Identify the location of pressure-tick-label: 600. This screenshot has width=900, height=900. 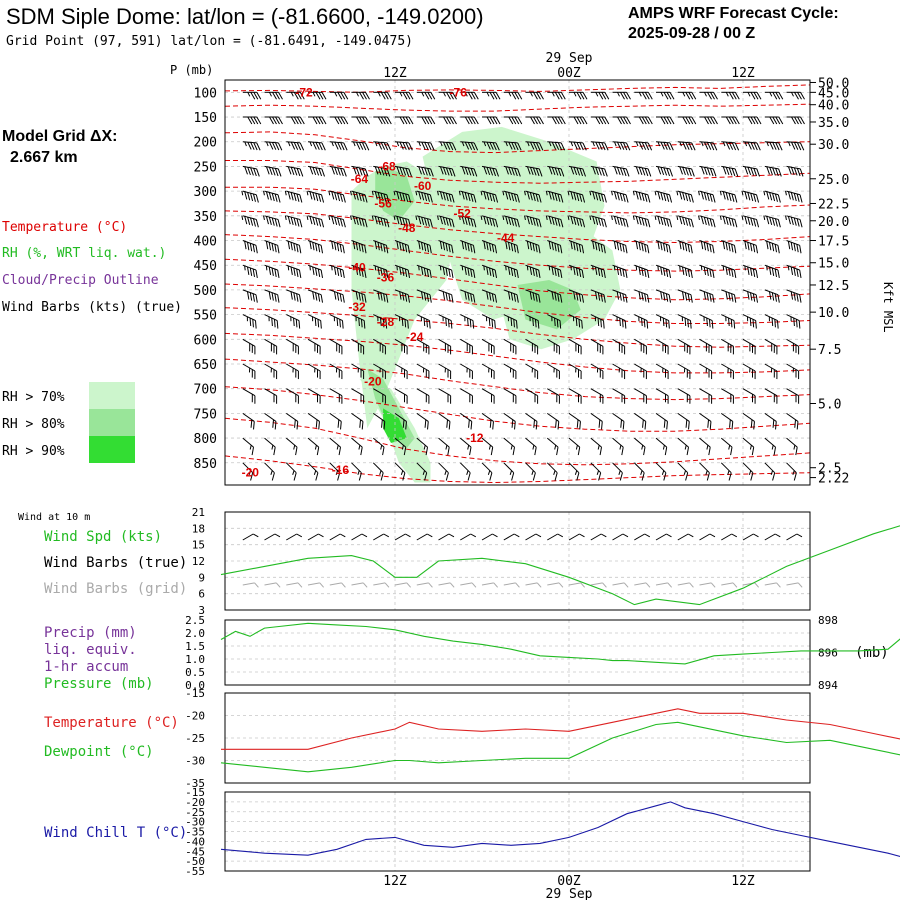
(205, 340).